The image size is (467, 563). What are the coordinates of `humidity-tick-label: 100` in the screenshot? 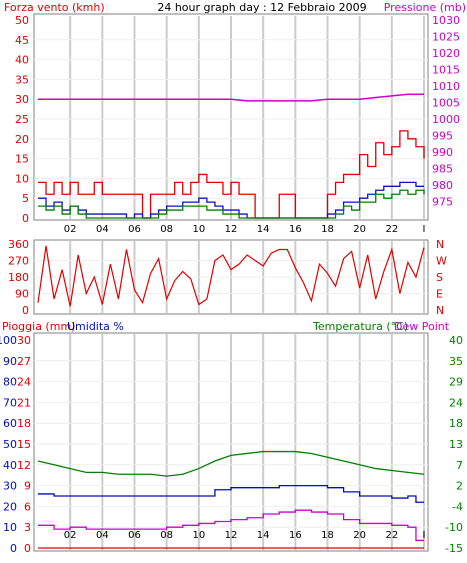 It's located at (8, 340).